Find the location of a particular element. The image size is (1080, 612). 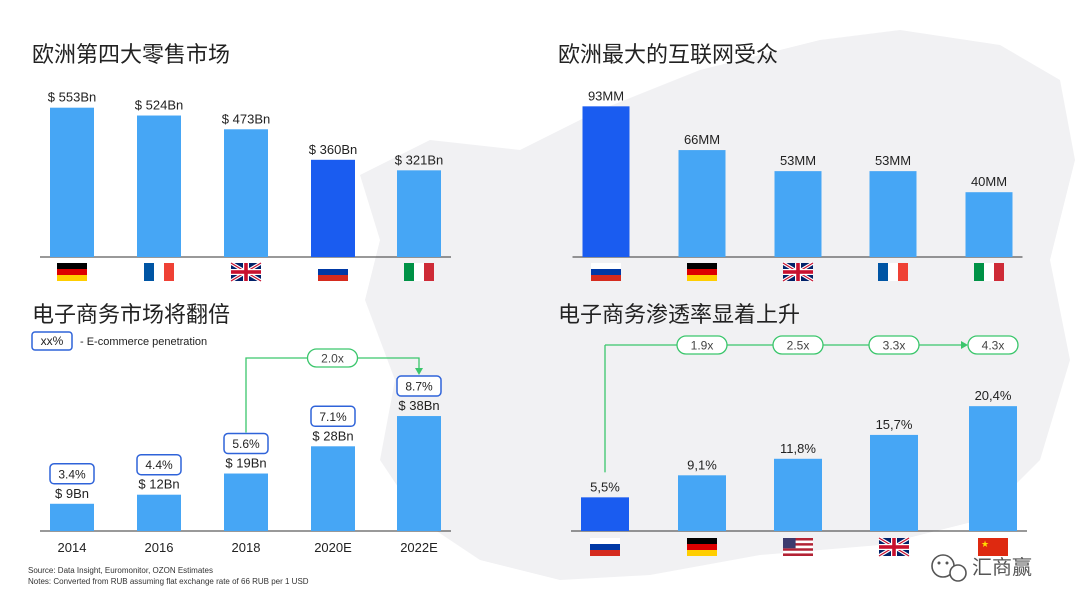

data-label: $ 321Bn is located at coordinates (419, 159).